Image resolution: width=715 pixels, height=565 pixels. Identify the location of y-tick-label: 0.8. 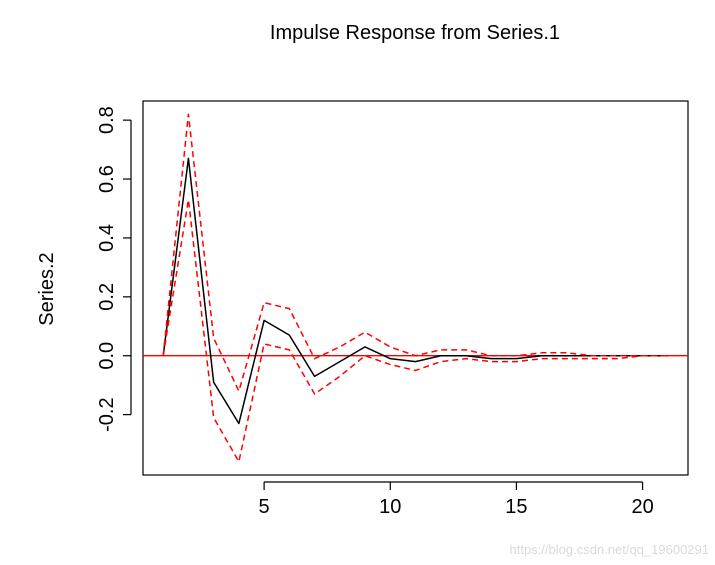
(107, 120).